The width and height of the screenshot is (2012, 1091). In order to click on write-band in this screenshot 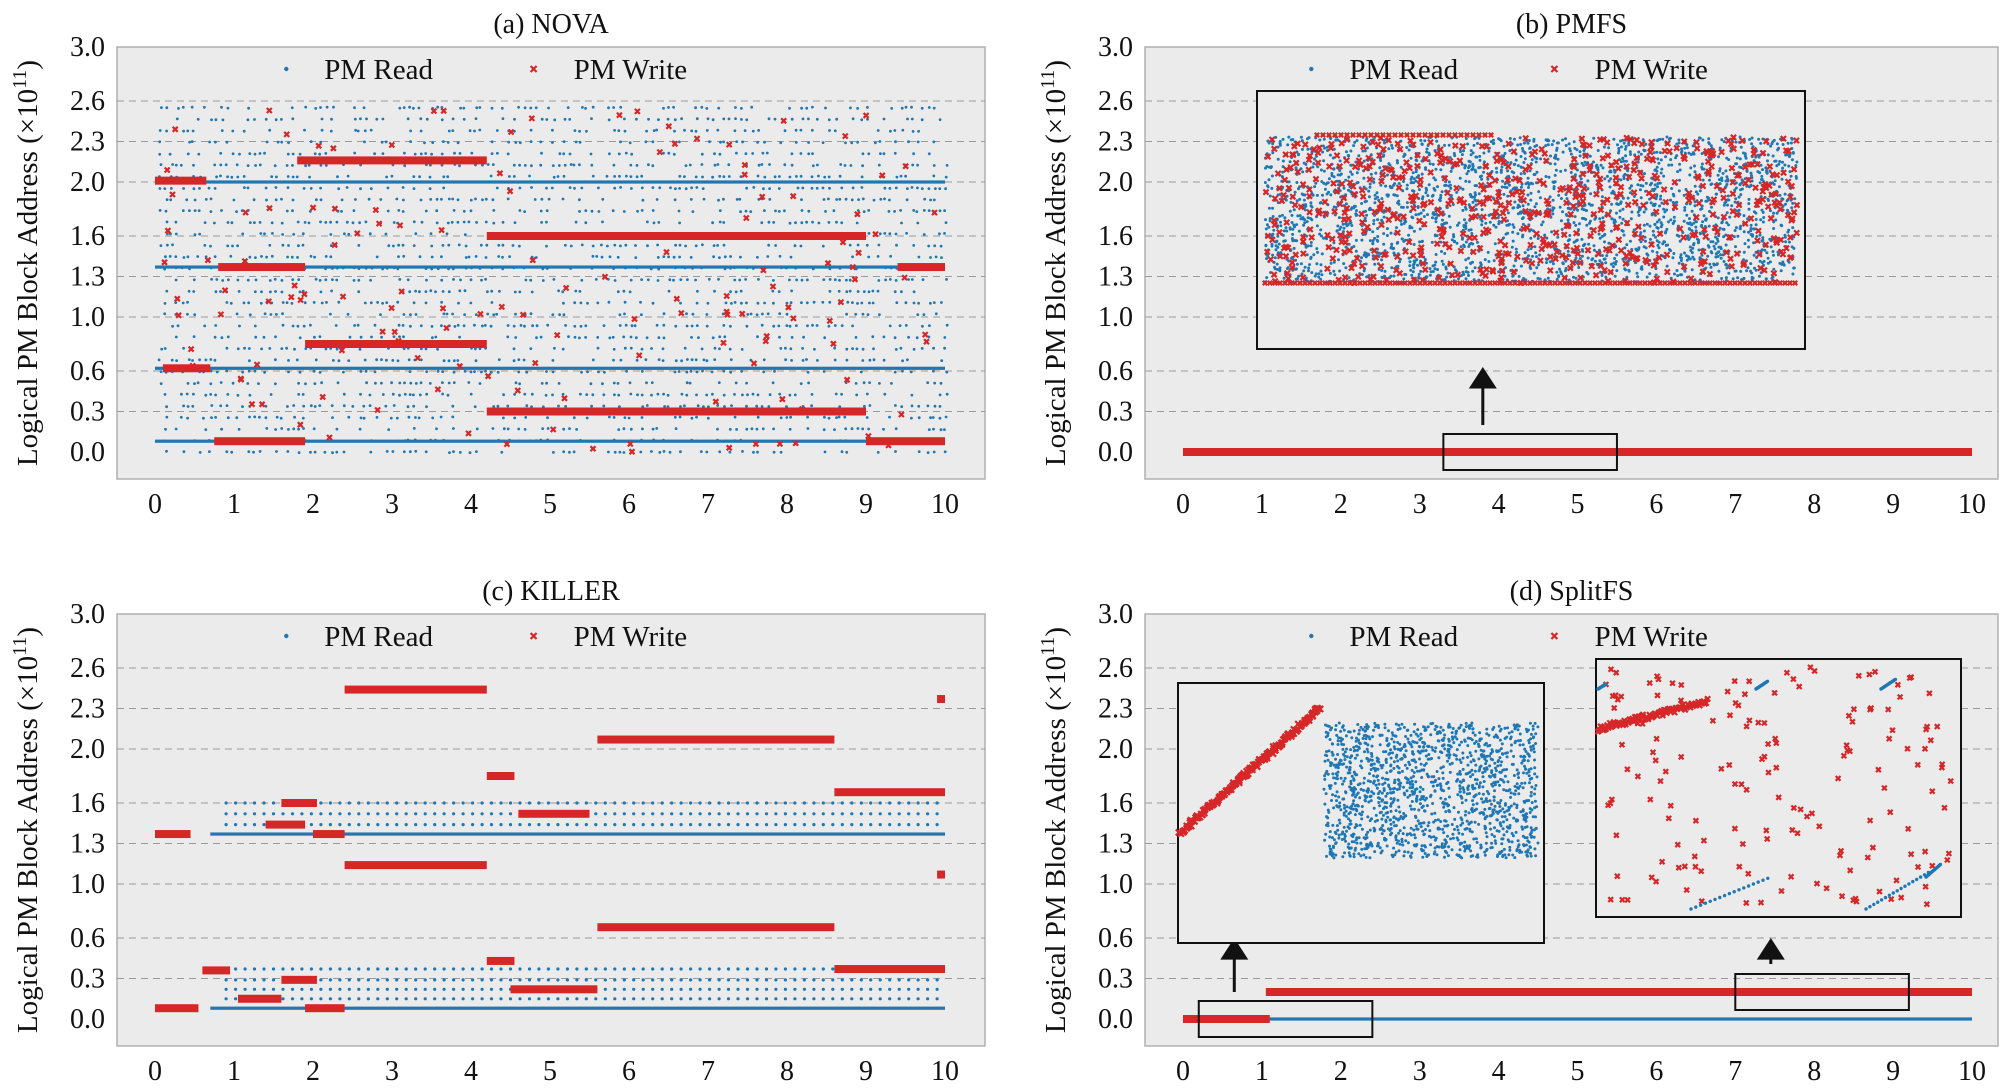, I will do `click(676, 411)`.